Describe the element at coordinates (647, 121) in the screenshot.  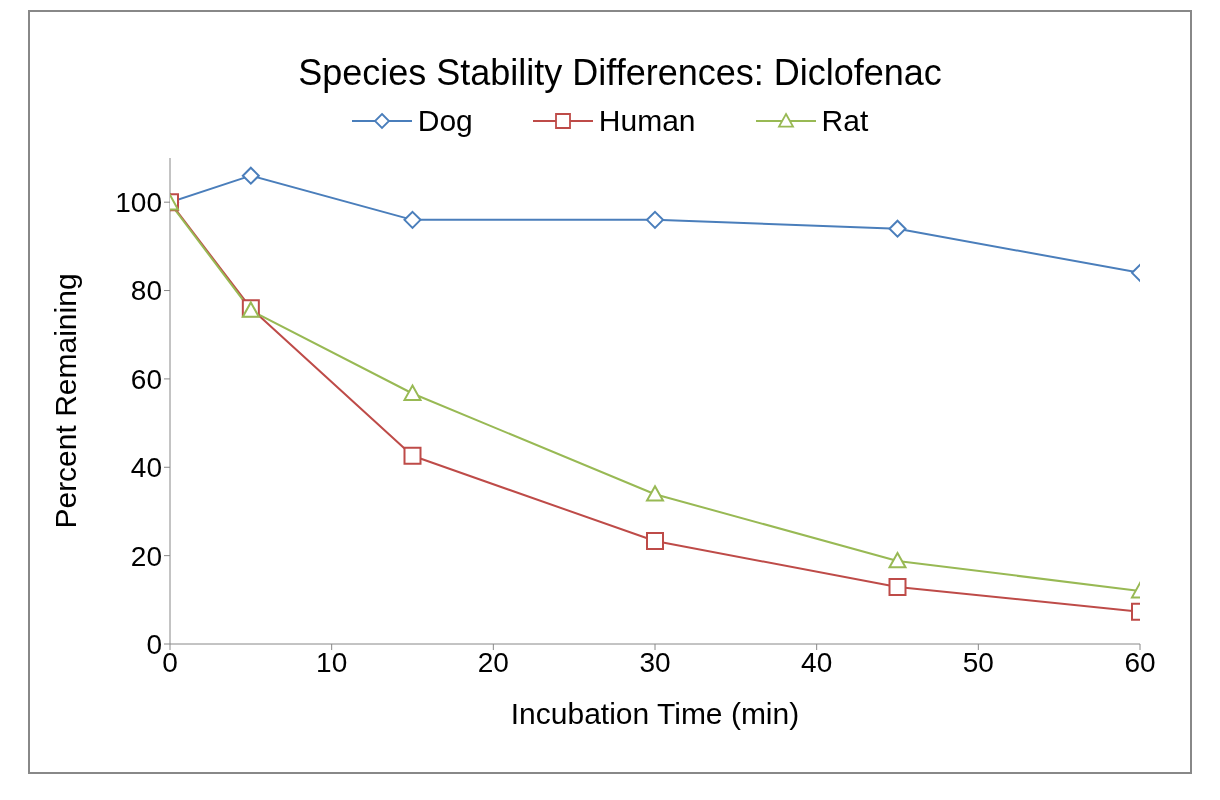
I see `legend-label: Human` at that location.